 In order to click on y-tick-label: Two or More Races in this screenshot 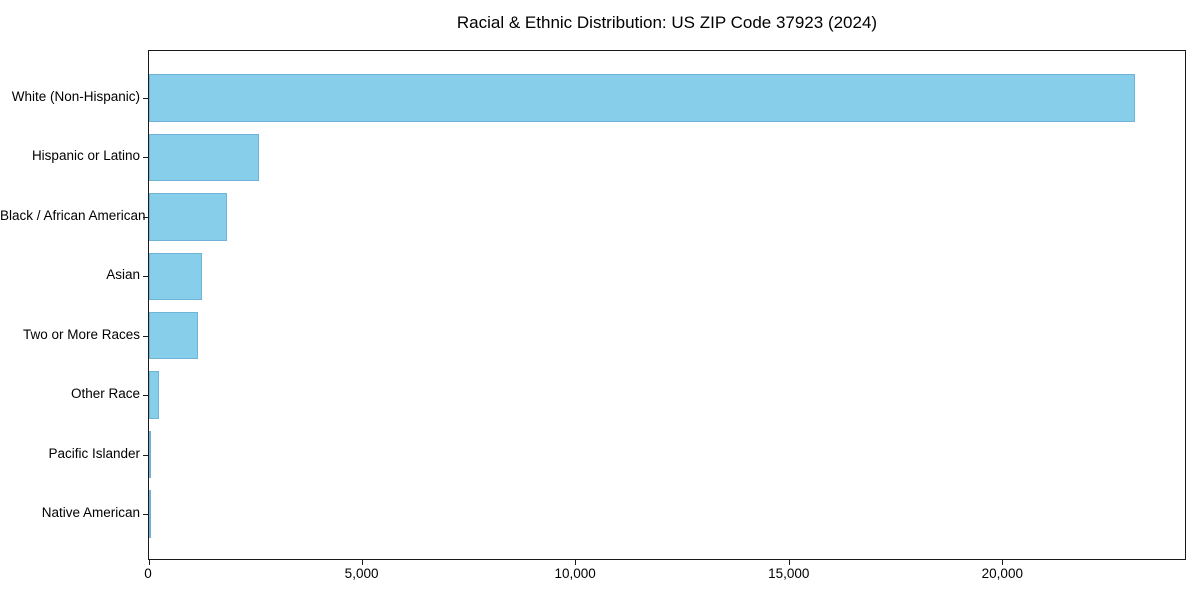, I will do `click(81, 334)`.